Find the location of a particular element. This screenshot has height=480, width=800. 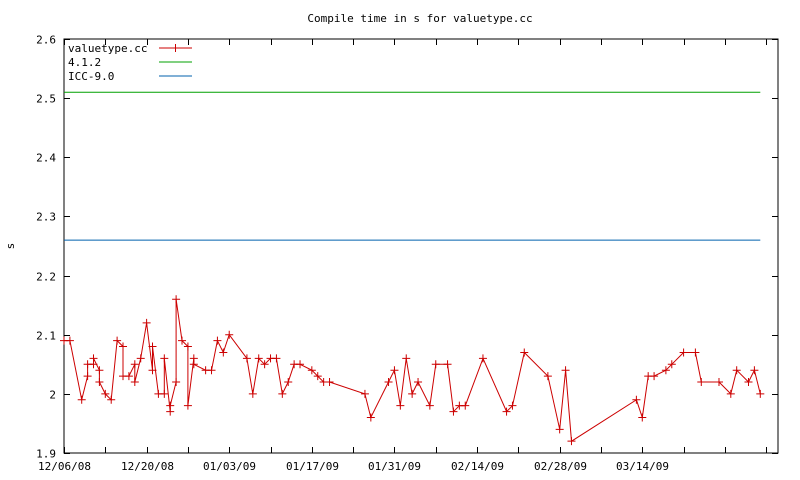

y-tick-label: 2.6 is located at coordinates (46, 40).